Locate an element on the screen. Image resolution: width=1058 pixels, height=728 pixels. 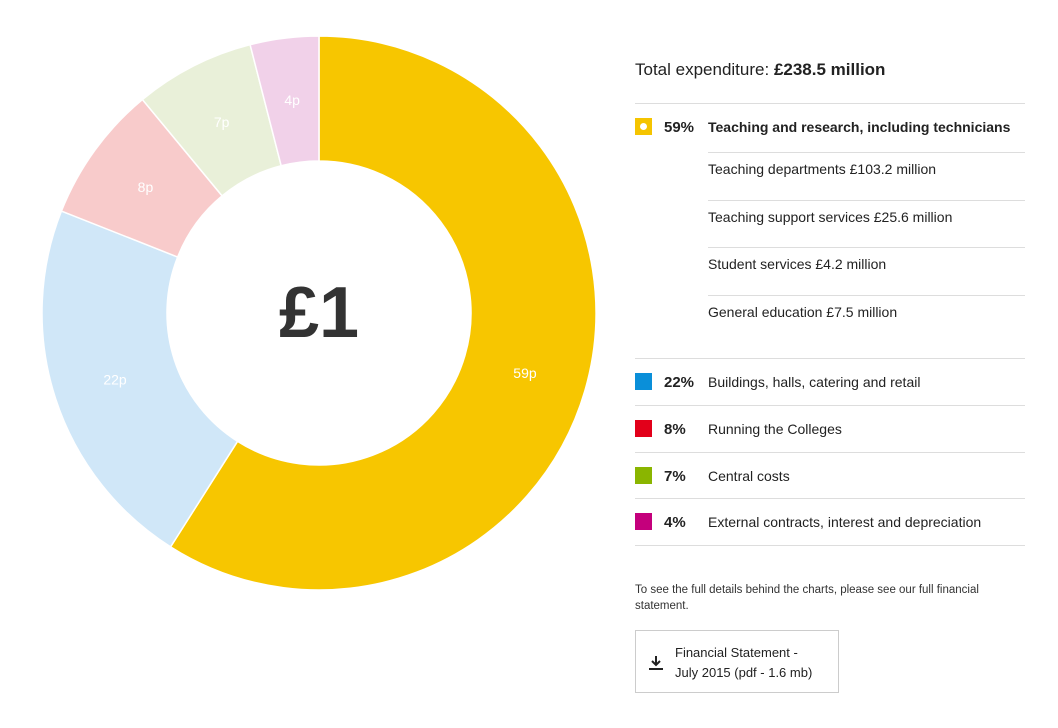
download-line: July 2015 (pdf - 1.6 mb) is located at coordinates (744, 672).